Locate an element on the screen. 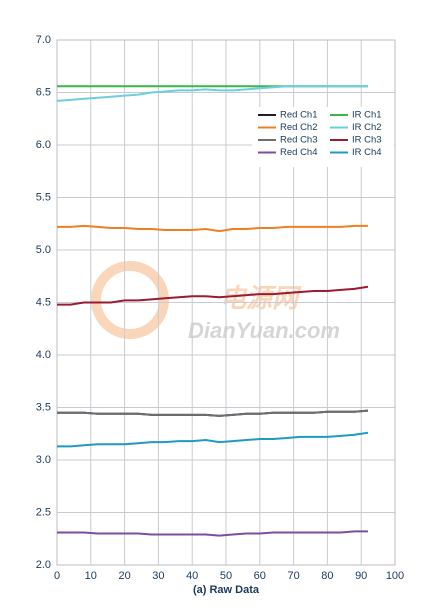 The width and height of the screenshot is (446, 612). y-tick-label: 7.0 is located at coordinates (43, 40).